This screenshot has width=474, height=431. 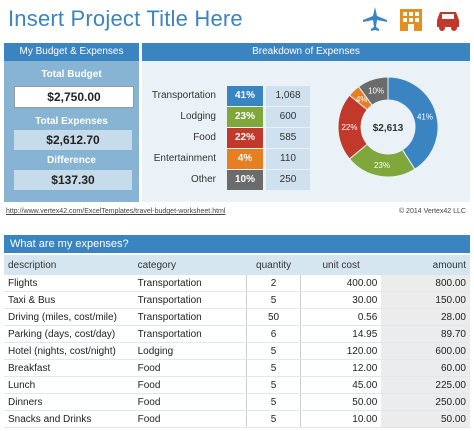 I want to click on cell-amount: 225.00, so click(x=425, y=385).